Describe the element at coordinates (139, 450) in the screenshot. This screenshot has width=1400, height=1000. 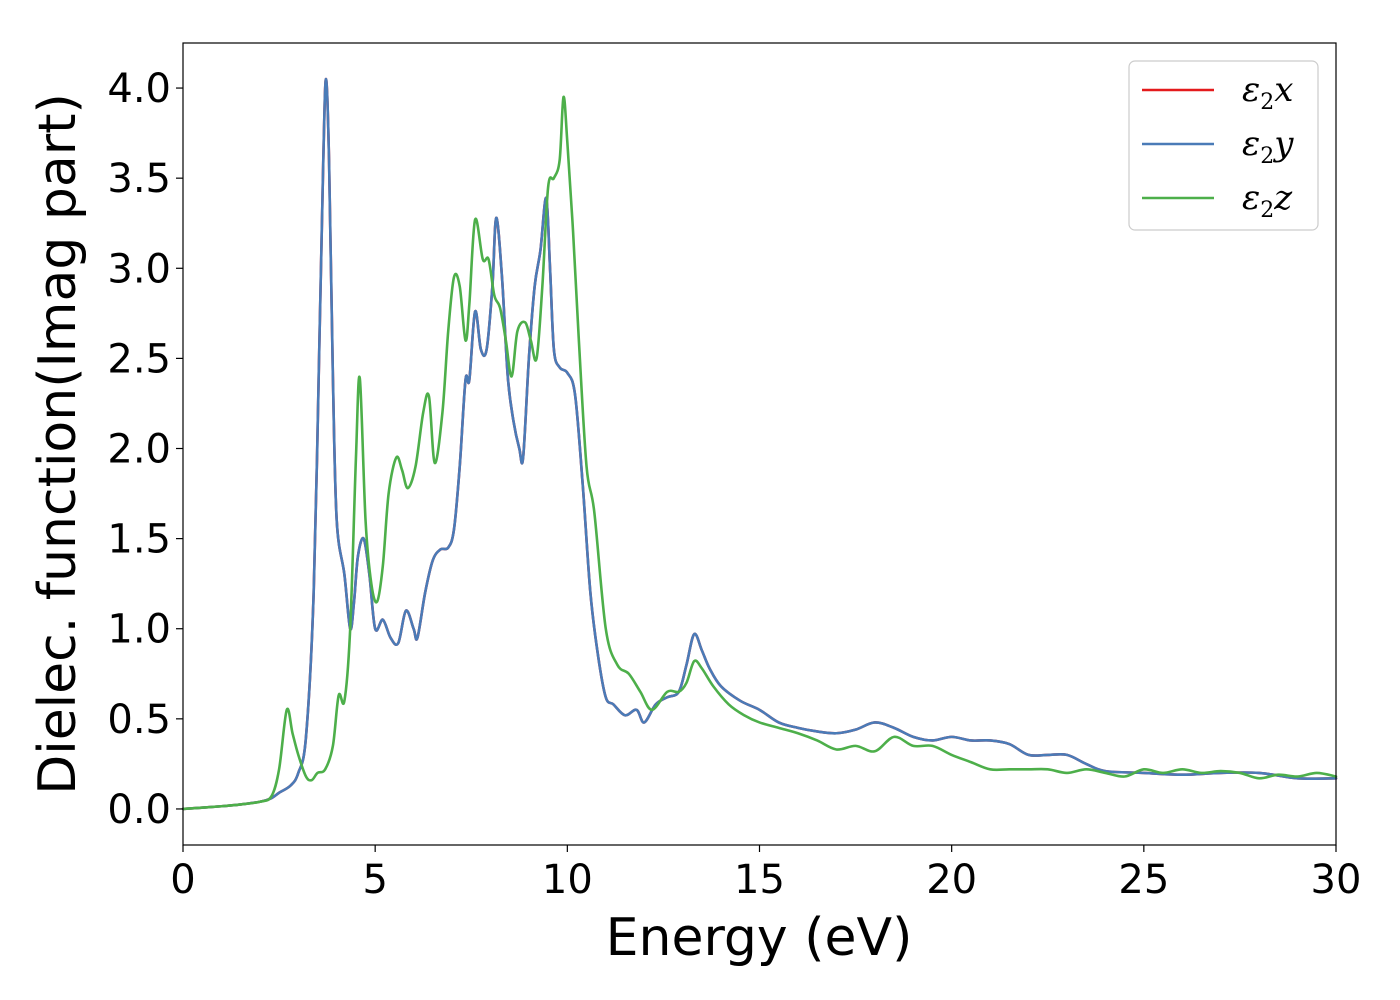
I see `y-tick-label: 2.0` at that location.